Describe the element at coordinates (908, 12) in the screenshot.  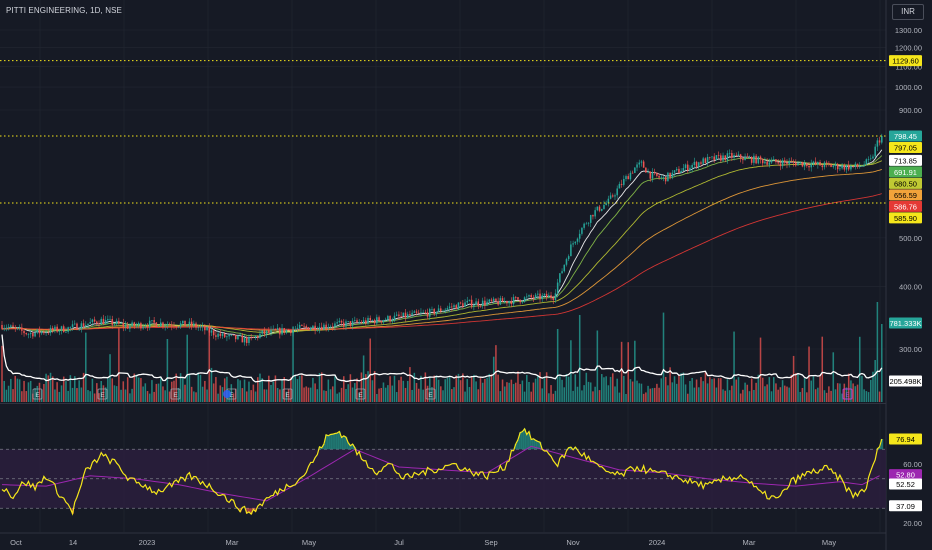
I see `currency-button: INR` at that location.